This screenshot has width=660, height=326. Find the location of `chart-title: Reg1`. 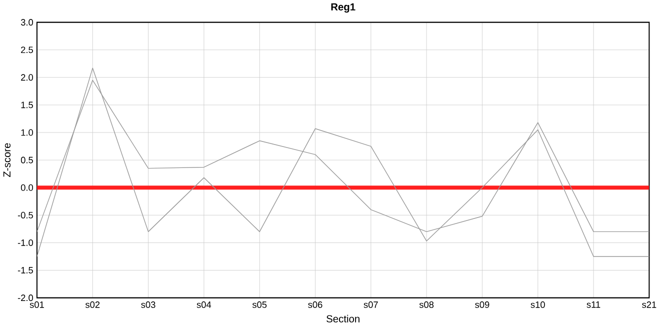

chart-title: Reg1 is located at coordinates (343, 8).